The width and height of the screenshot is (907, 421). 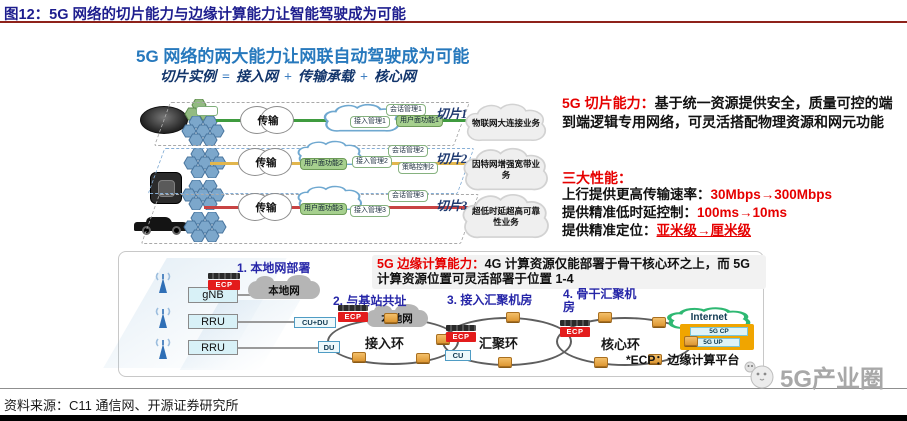 I want to click on user-plane-box: 用户面功能2, so click(x=323, y=164).